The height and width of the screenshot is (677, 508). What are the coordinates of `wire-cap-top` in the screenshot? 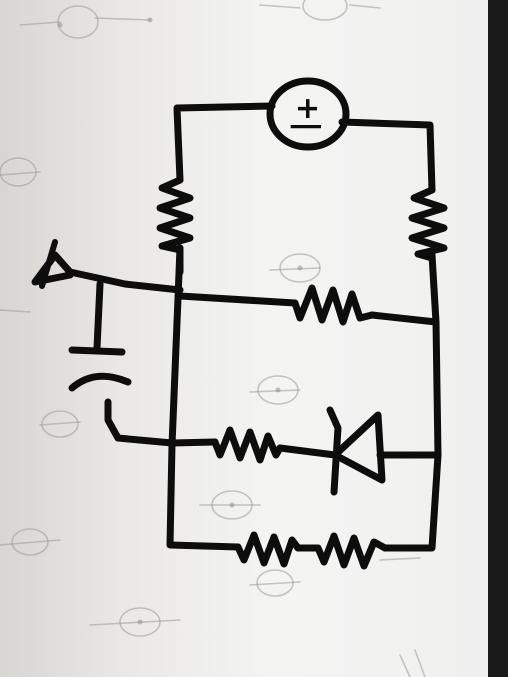 It's located at (98, 316).